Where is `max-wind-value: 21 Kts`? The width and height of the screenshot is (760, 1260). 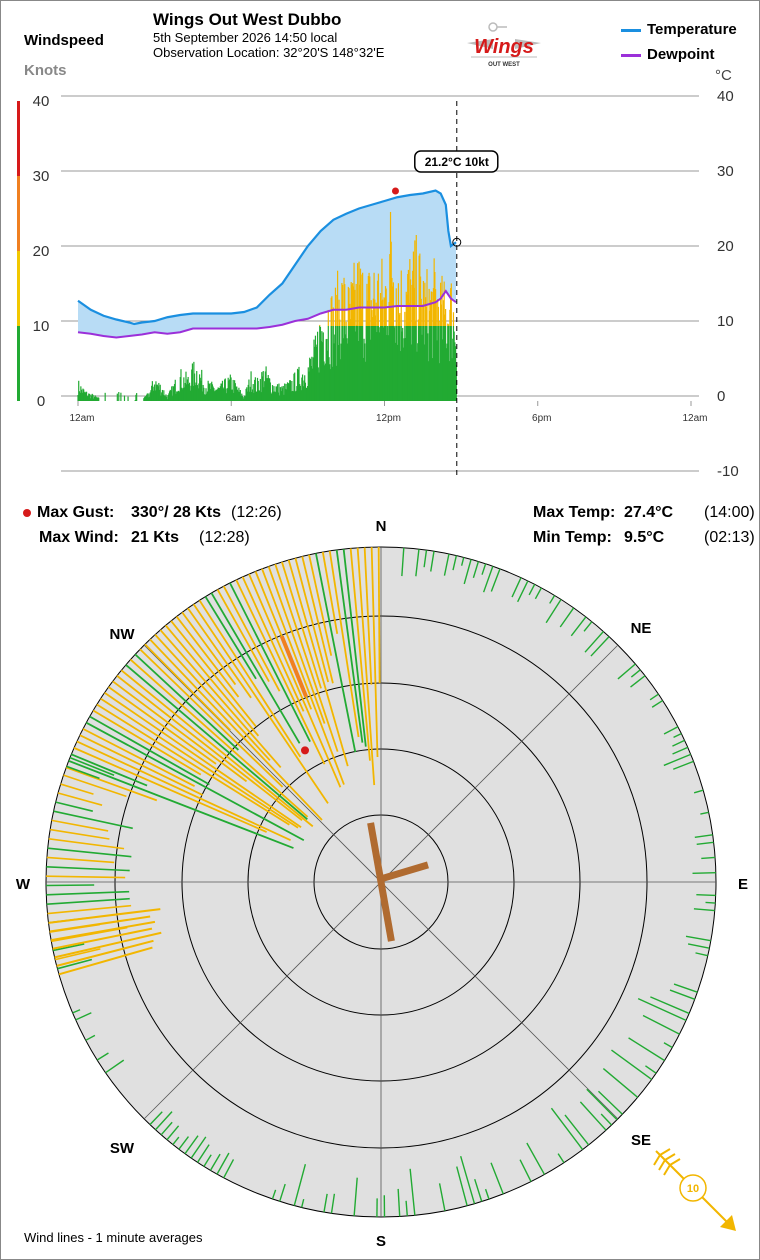 max-wind-value: 21 Kts is located at coordinates (155, 537).